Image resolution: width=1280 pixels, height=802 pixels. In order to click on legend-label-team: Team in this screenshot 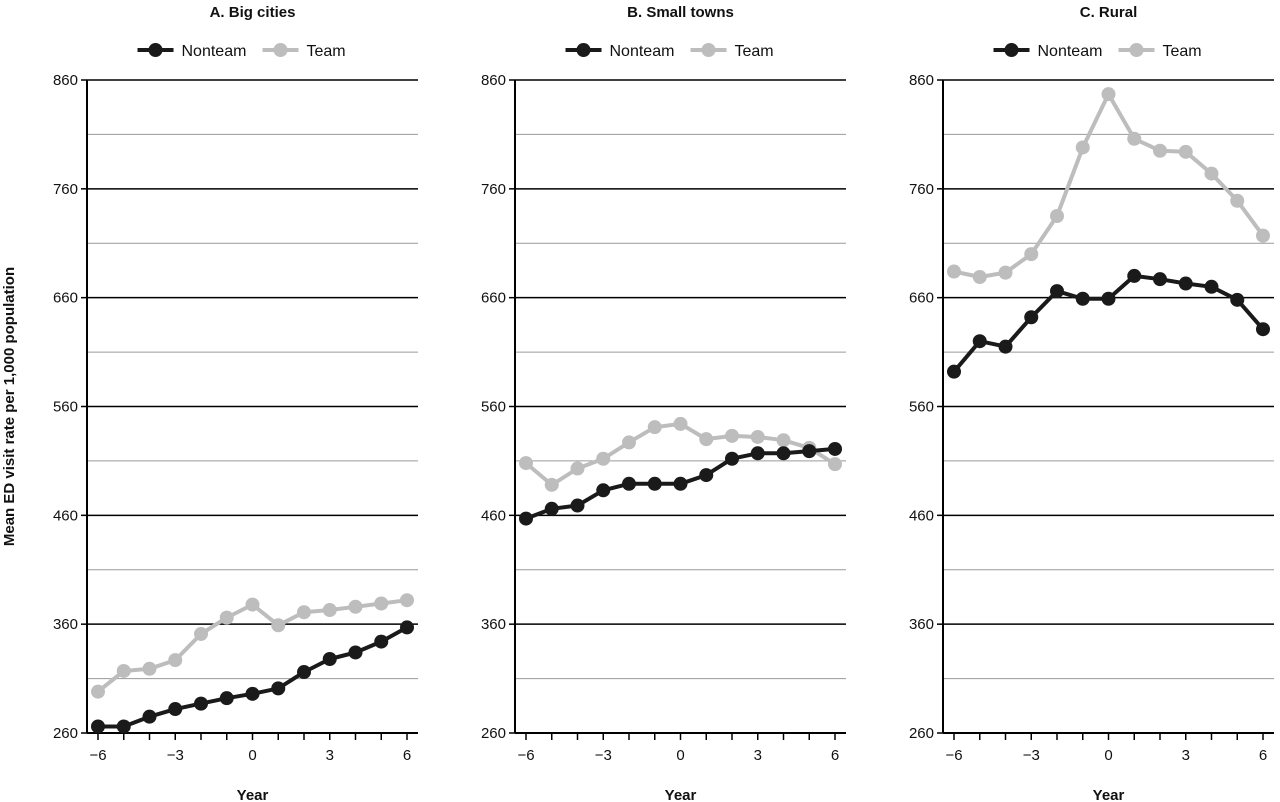, I will do `click(1182, 51)`.